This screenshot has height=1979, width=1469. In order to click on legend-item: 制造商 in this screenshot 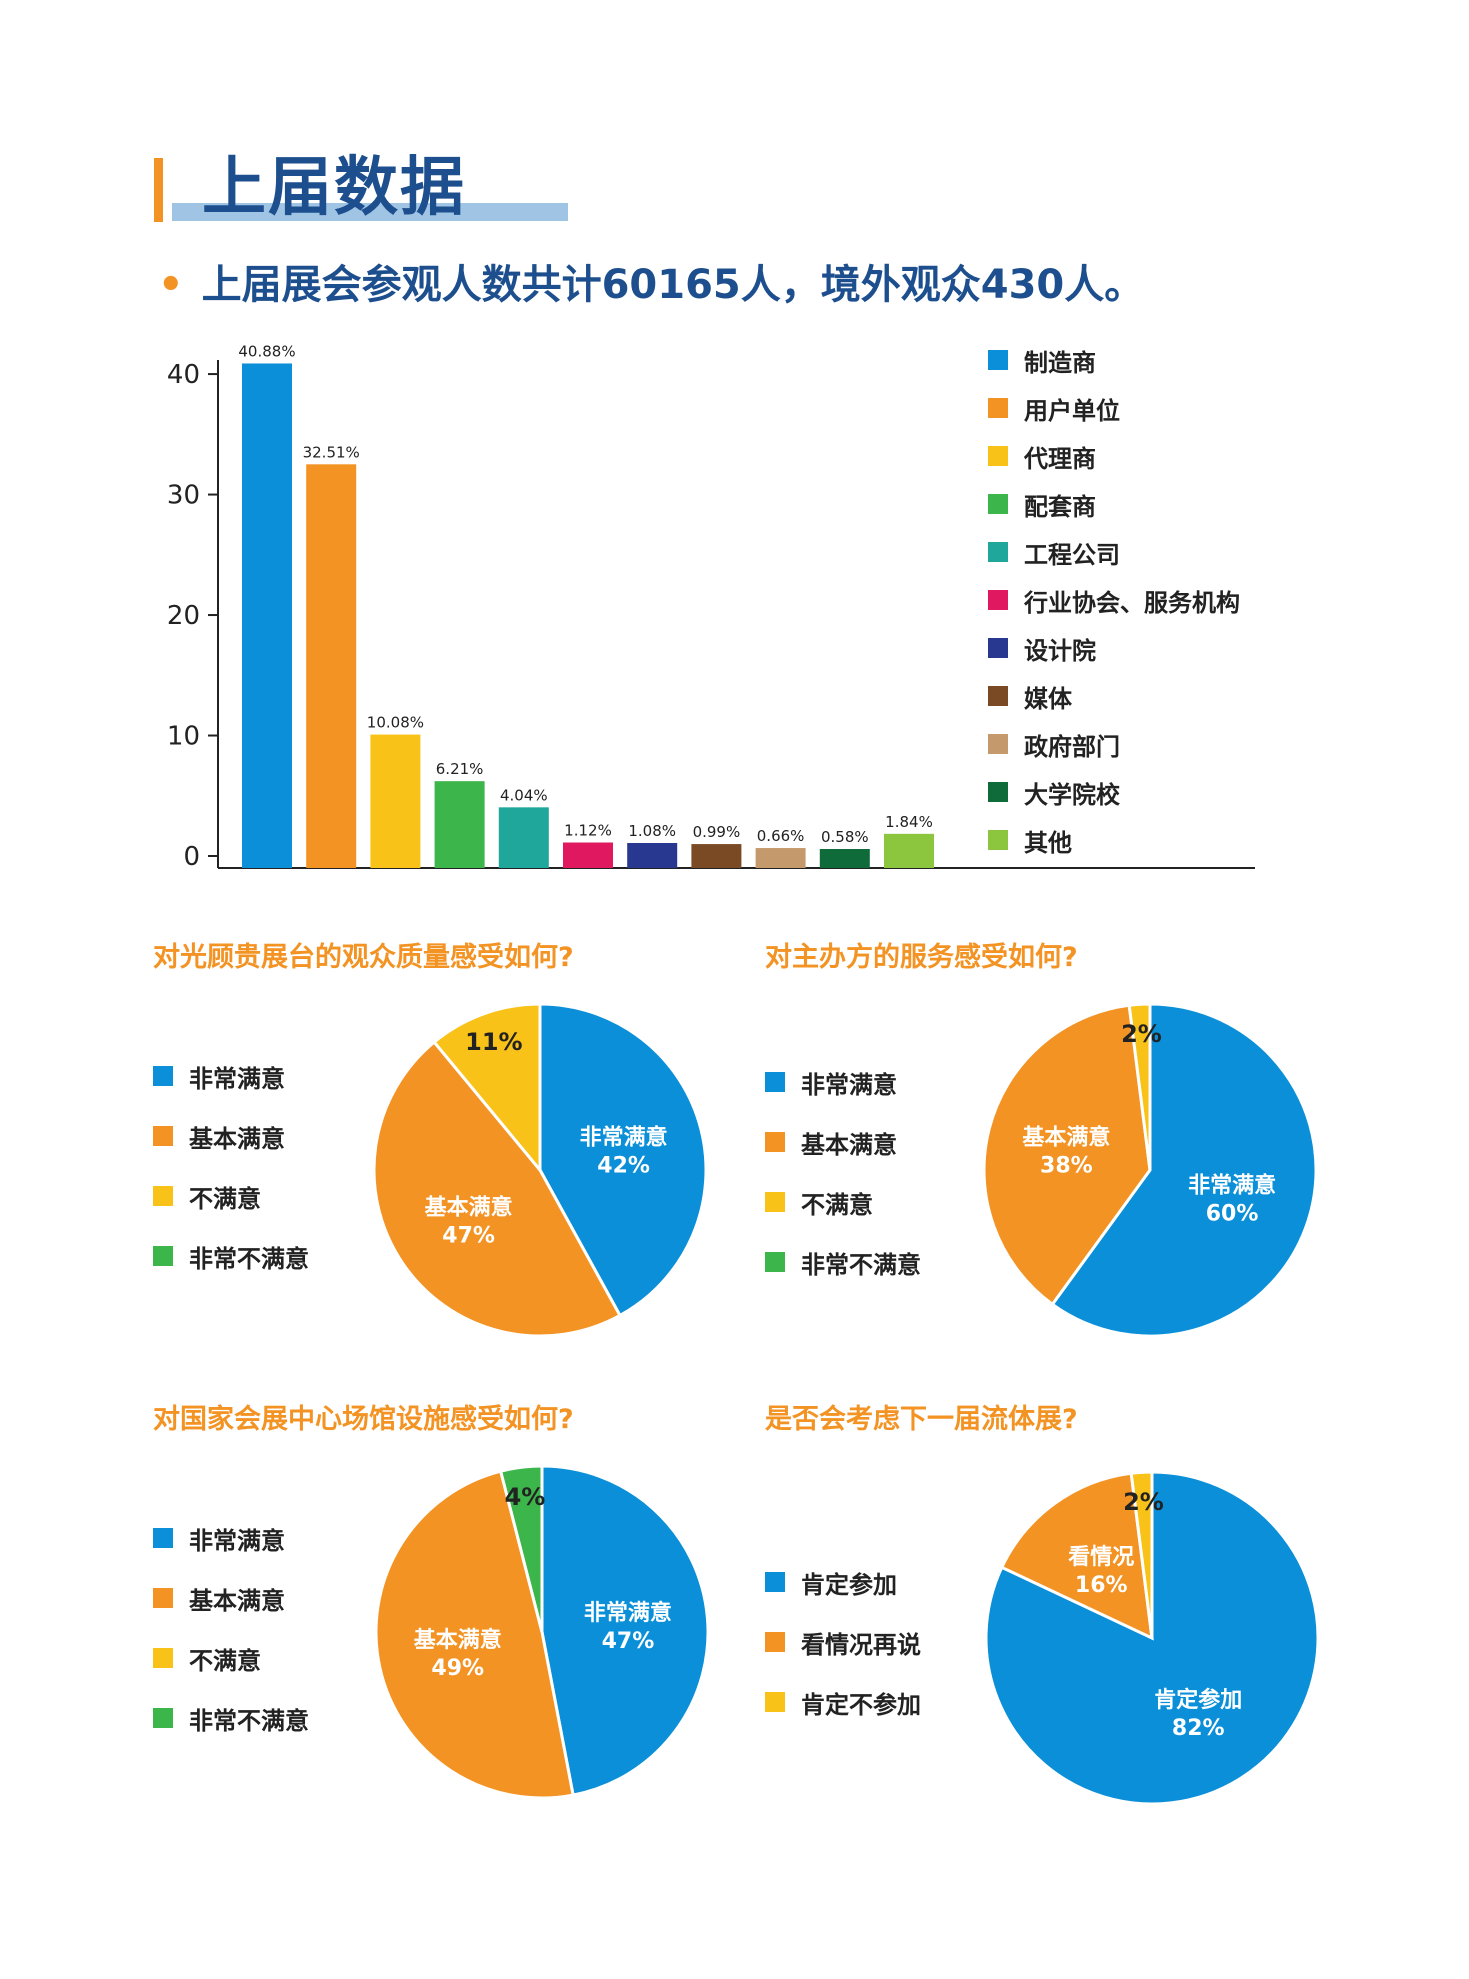, I will do `click(1114, 360)`.